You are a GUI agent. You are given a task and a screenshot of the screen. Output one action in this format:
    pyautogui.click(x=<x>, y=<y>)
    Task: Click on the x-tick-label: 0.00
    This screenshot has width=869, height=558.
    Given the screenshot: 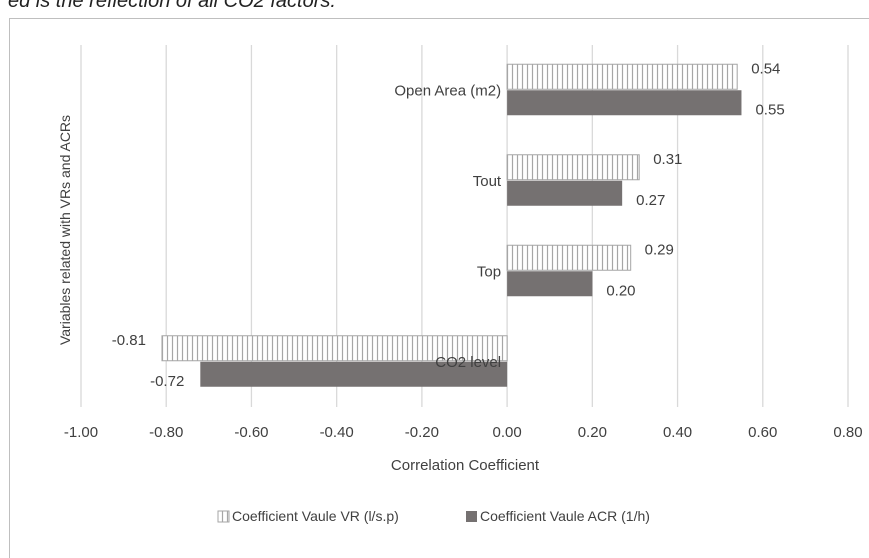 What is the action you would take?
    pyautogui.click(x=507, y=432)
    